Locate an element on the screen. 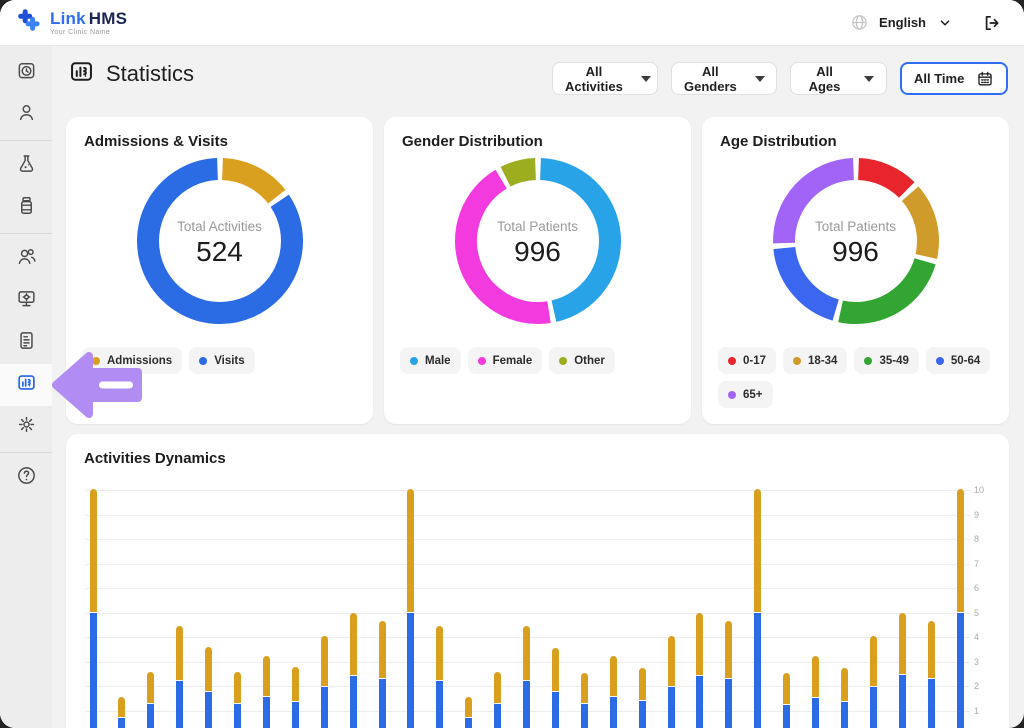  admissions-visits-donut-chart is located at coordinates (220, 244).